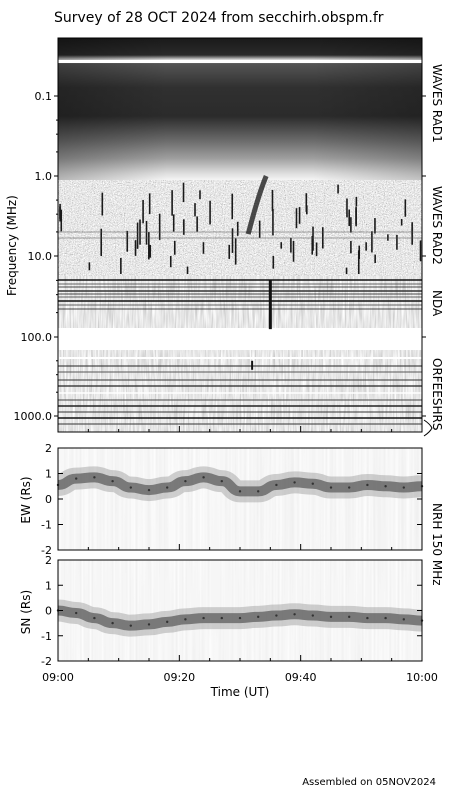  I want to click on orfees-hrs-label: ORFEESHRS, so click(437, 394).